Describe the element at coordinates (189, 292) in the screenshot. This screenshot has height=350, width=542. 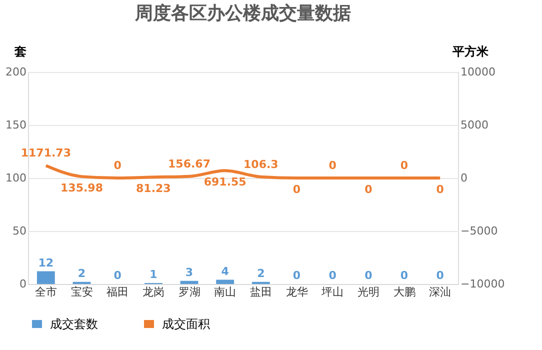
I see `x-tick-label: 罗湖` at that location.